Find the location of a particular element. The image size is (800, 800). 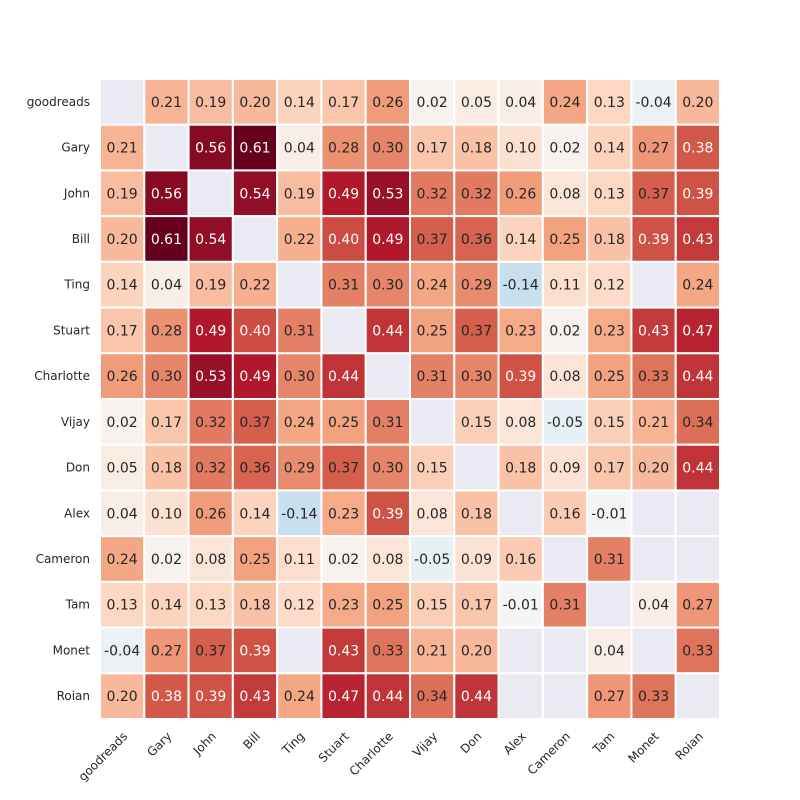

x-tick-label: Monet is located at coordinates (643, 747).